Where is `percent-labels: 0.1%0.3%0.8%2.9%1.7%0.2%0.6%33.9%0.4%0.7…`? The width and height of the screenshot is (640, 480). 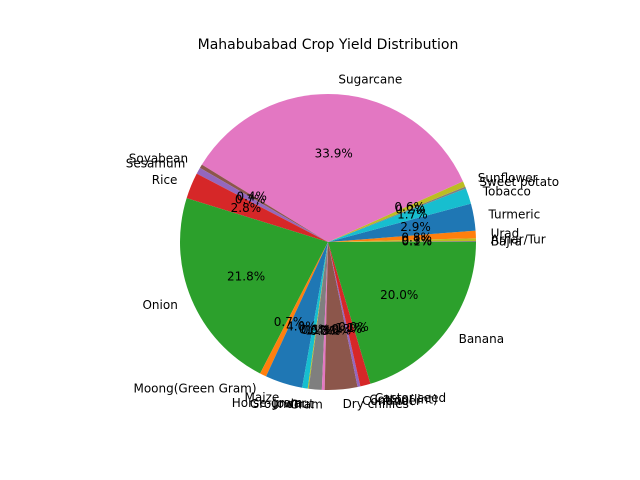 percent-labels: 0.1%0.3%0.8%2.9%1.7%0.2%0.6%33.9%0.4%0.7… is located at coordinates (329, 241).